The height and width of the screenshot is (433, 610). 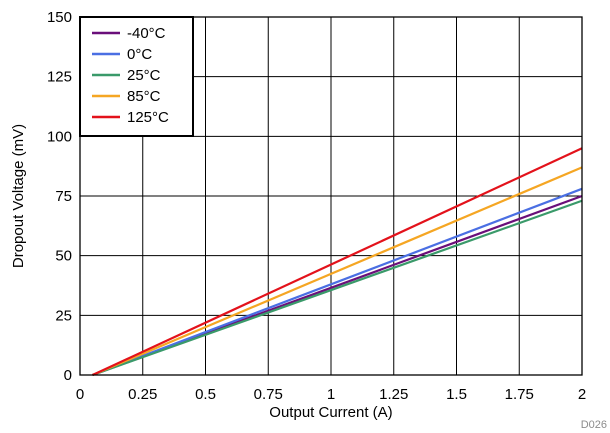 What do you see at coordinates (59, 77) in the screenshot?
I see `y-tick-label: 125` at bounding box center [59, 77].